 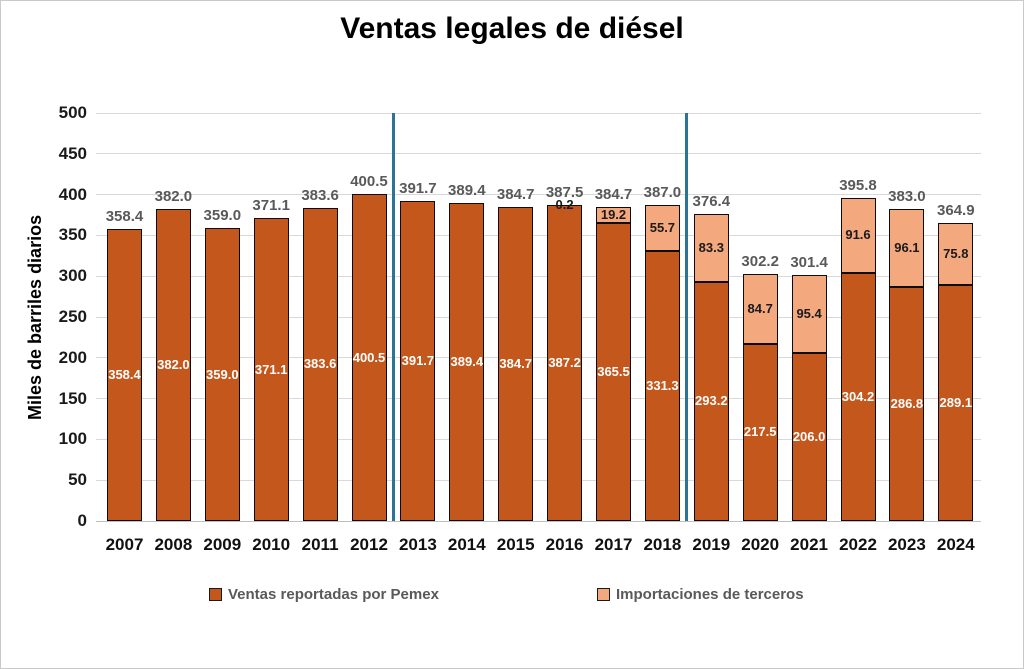 What do you see at coordinates (906, 544) in the screenshot?
I see `x-tick-label: 2023` at bounding box center [906, 544].